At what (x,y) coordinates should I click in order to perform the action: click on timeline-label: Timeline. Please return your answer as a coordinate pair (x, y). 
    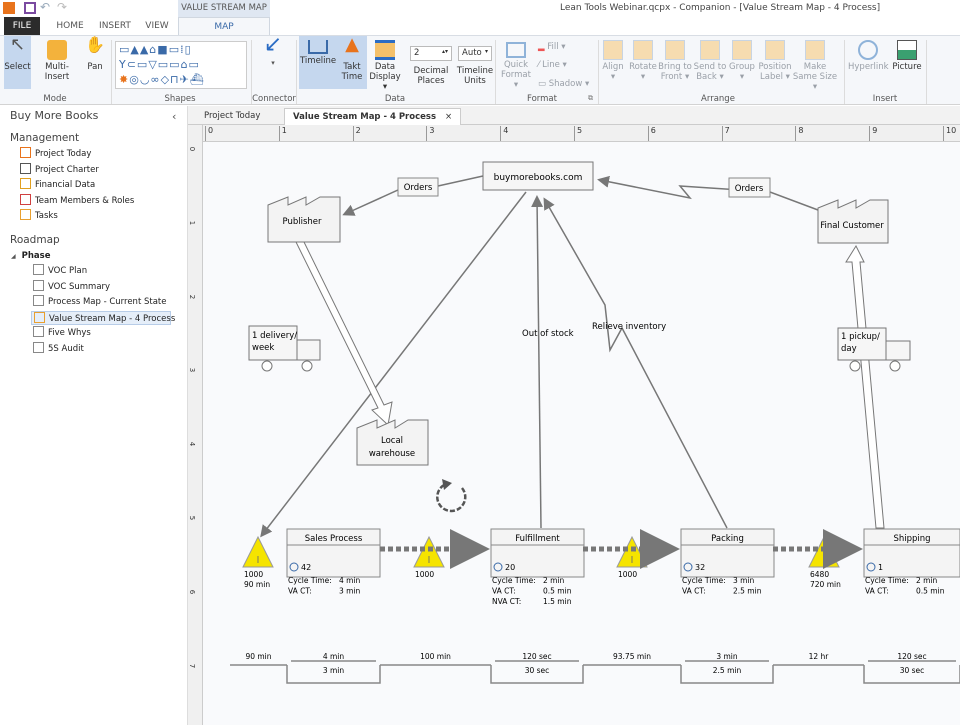
    Looking at the image, I should click on (318, 61).